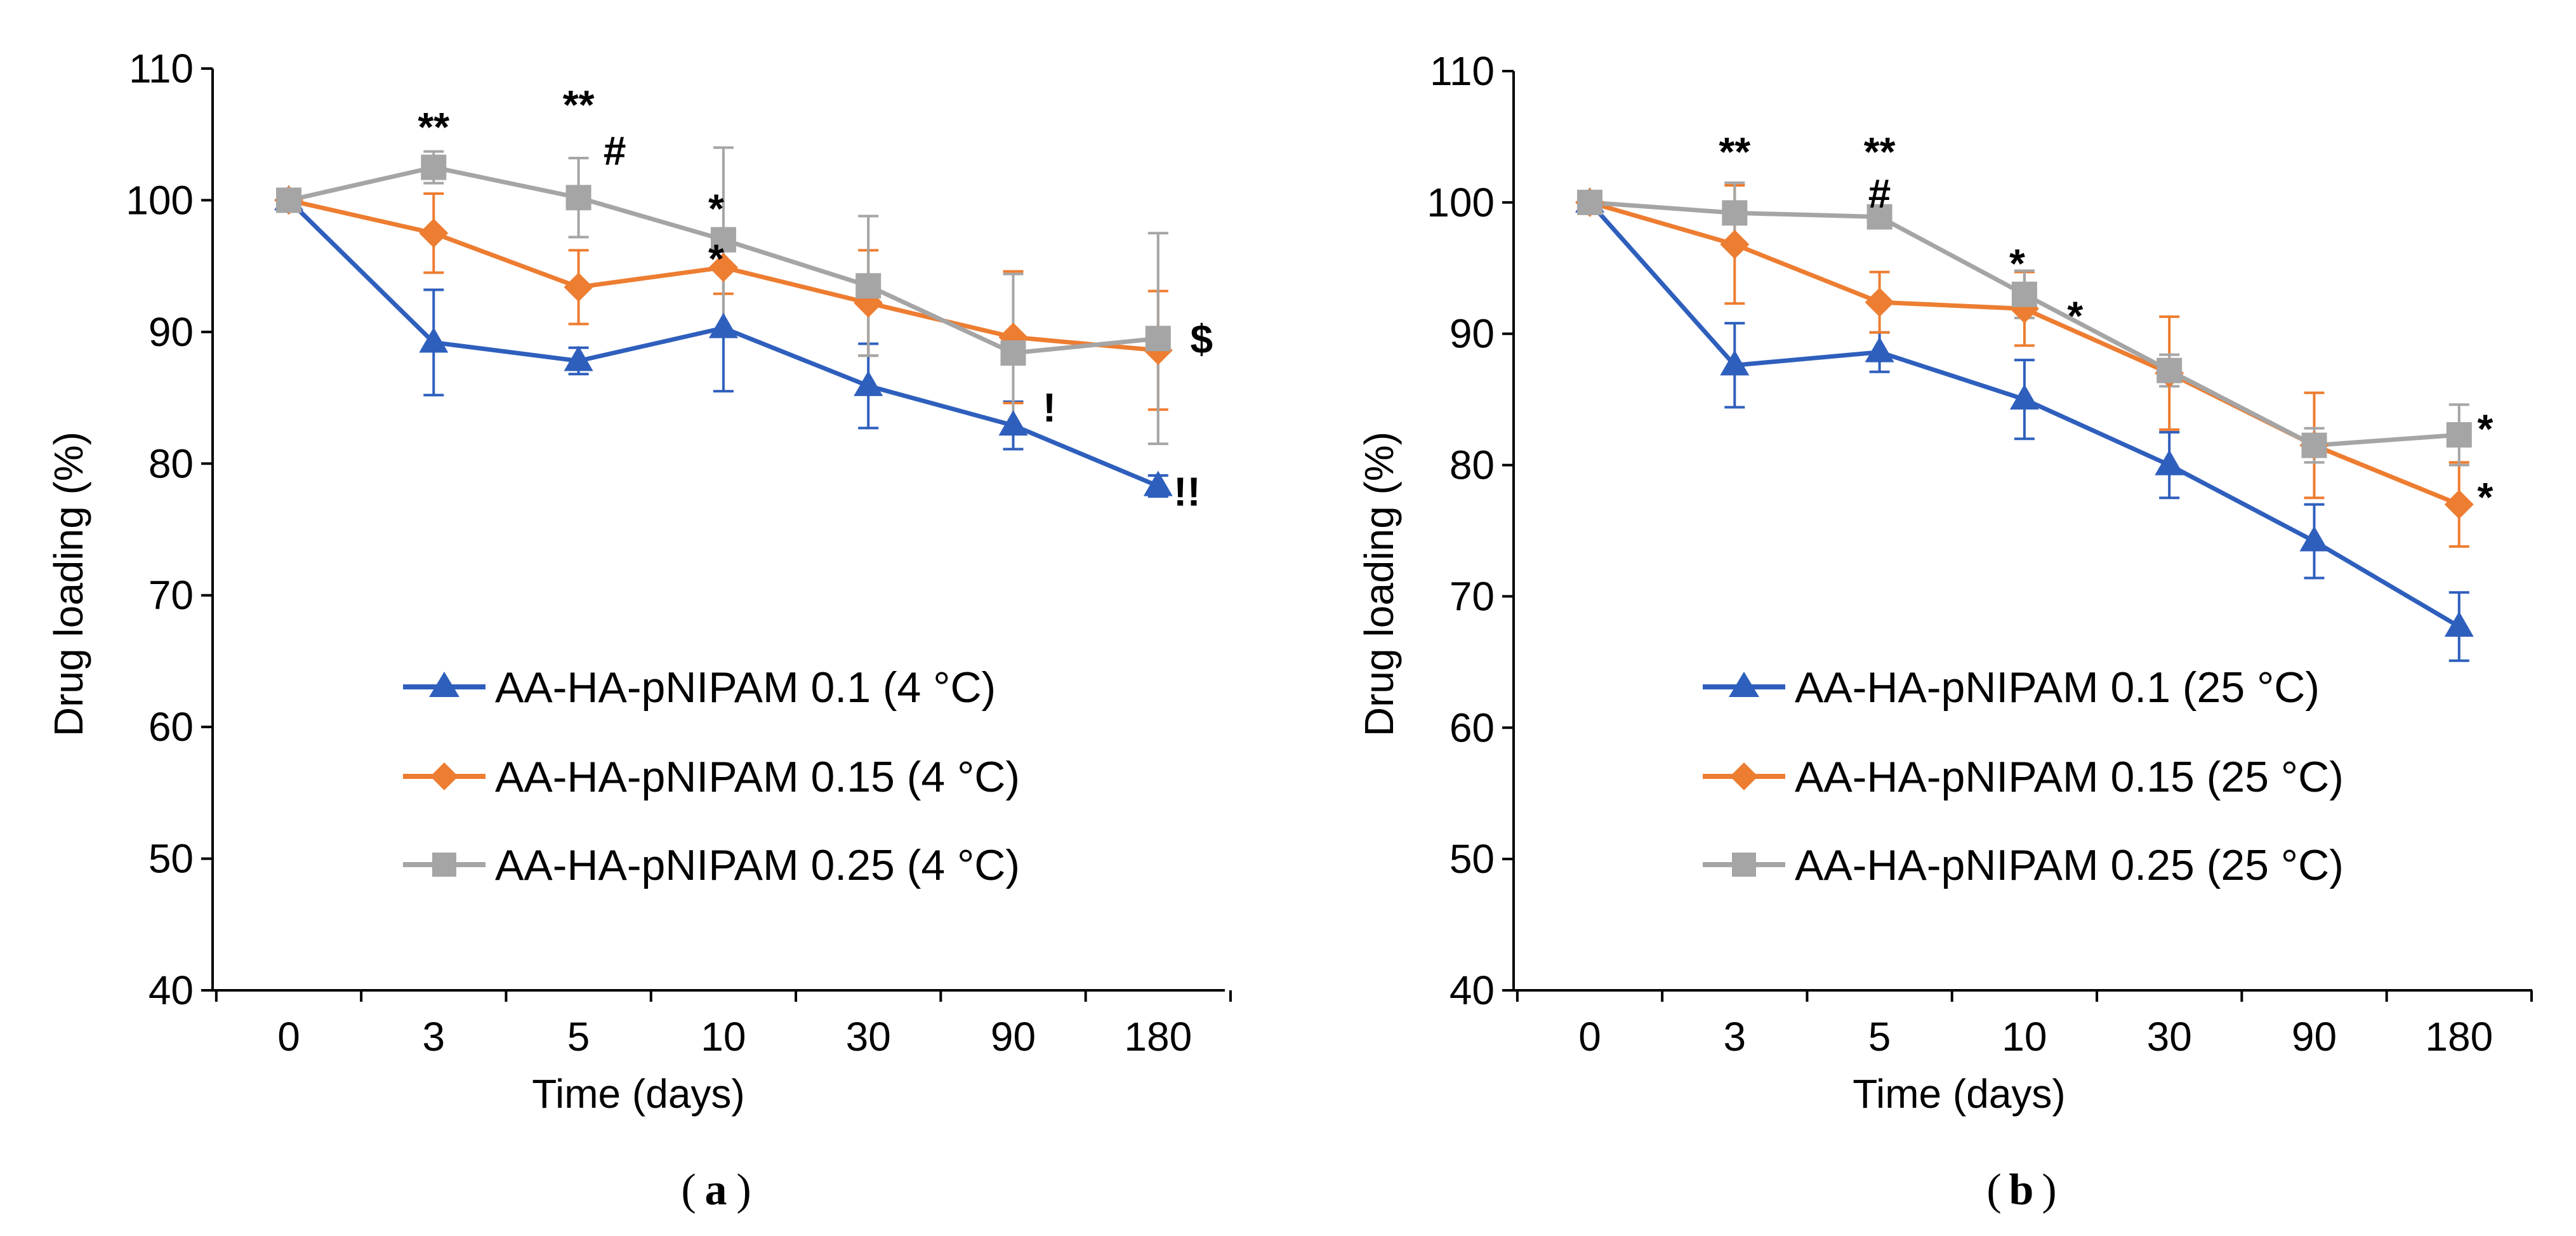 The image size is (2576, 1236). I want to click on panel-a-legend-item-2: AA-HA-pNIPAM 0.25 (4 °C), so click(711, 865).